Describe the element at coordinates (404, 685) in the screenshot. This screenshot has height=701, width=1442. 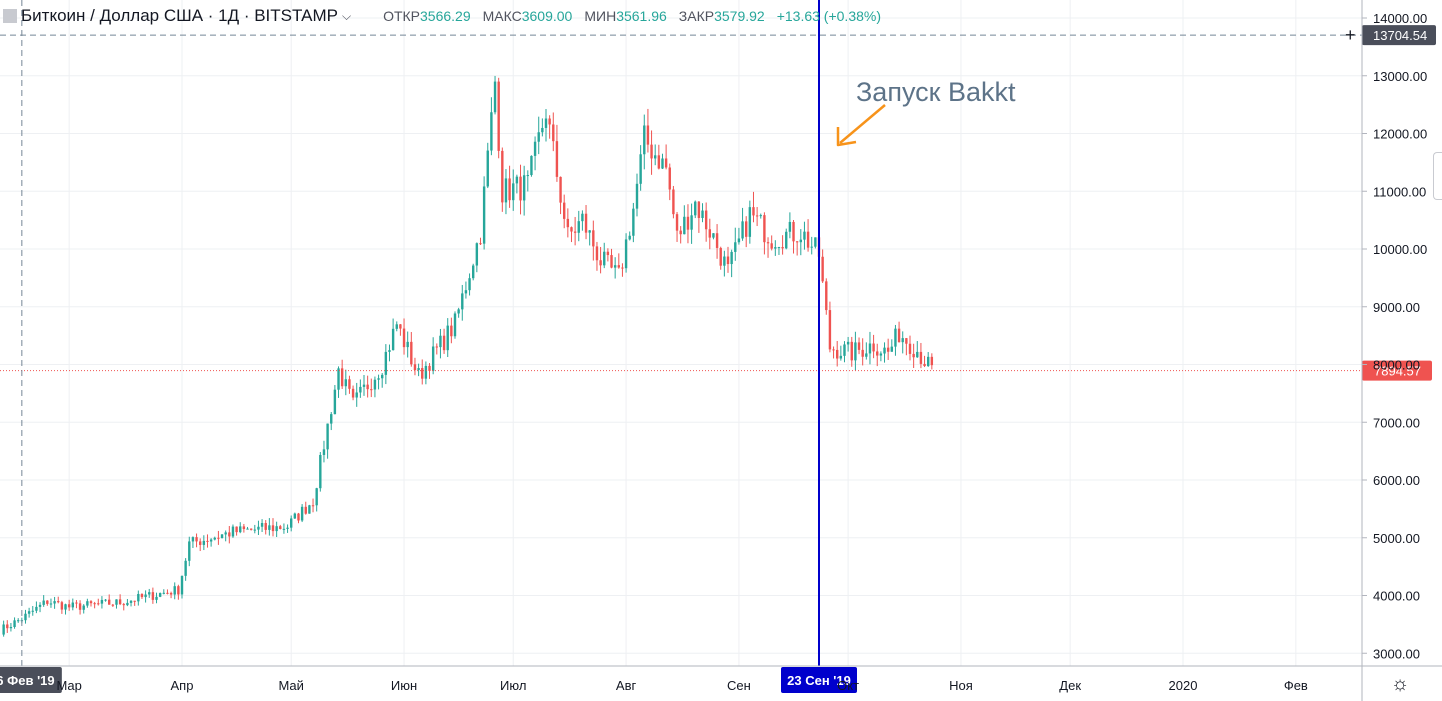
I see `x-tick-label: Июн` at that location.